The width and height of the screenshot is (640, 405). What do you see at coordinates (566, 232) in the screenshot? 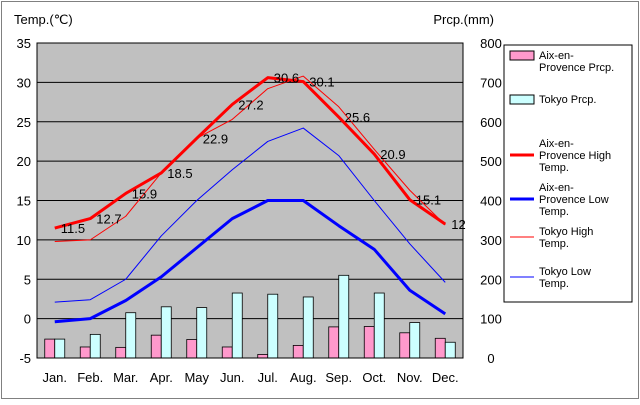
I see `legend-label: Tokyo High` at bounding box center [566, 232].